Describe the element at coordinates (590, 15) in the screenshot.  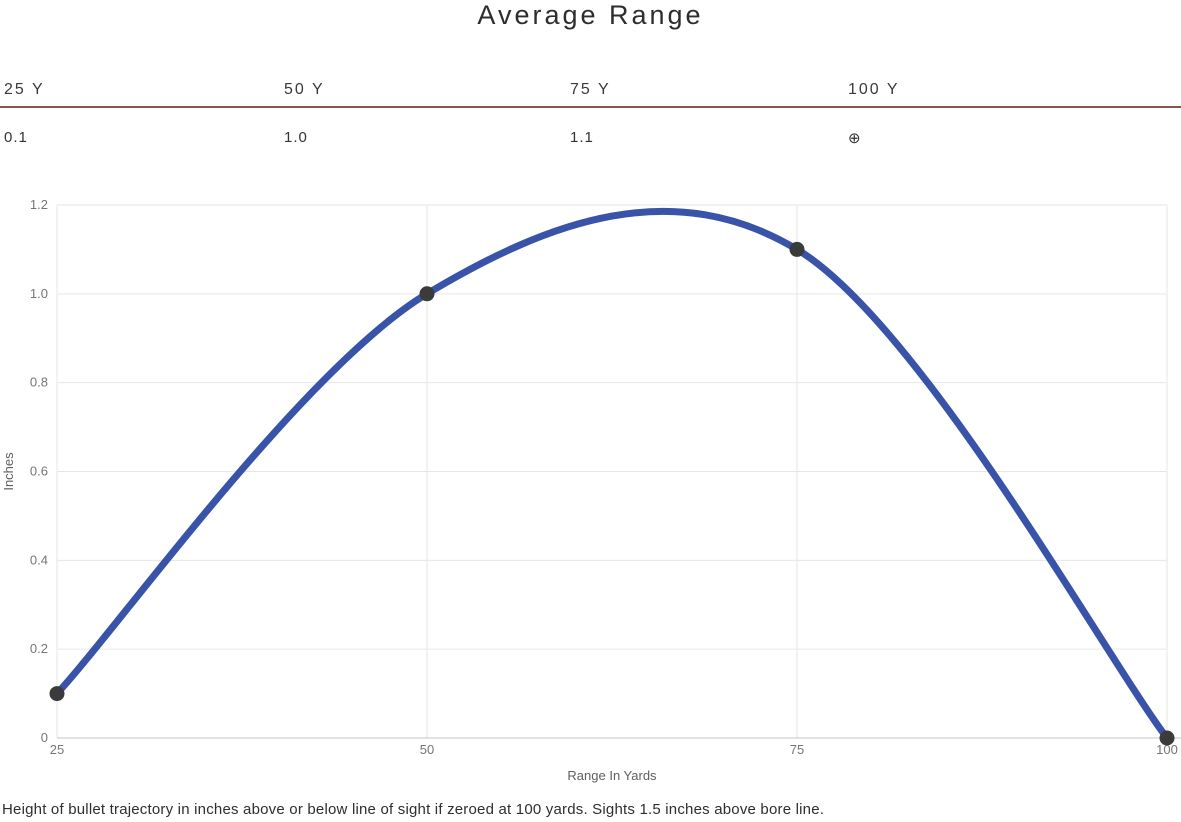
I see `page-title: Average Range` at that location.